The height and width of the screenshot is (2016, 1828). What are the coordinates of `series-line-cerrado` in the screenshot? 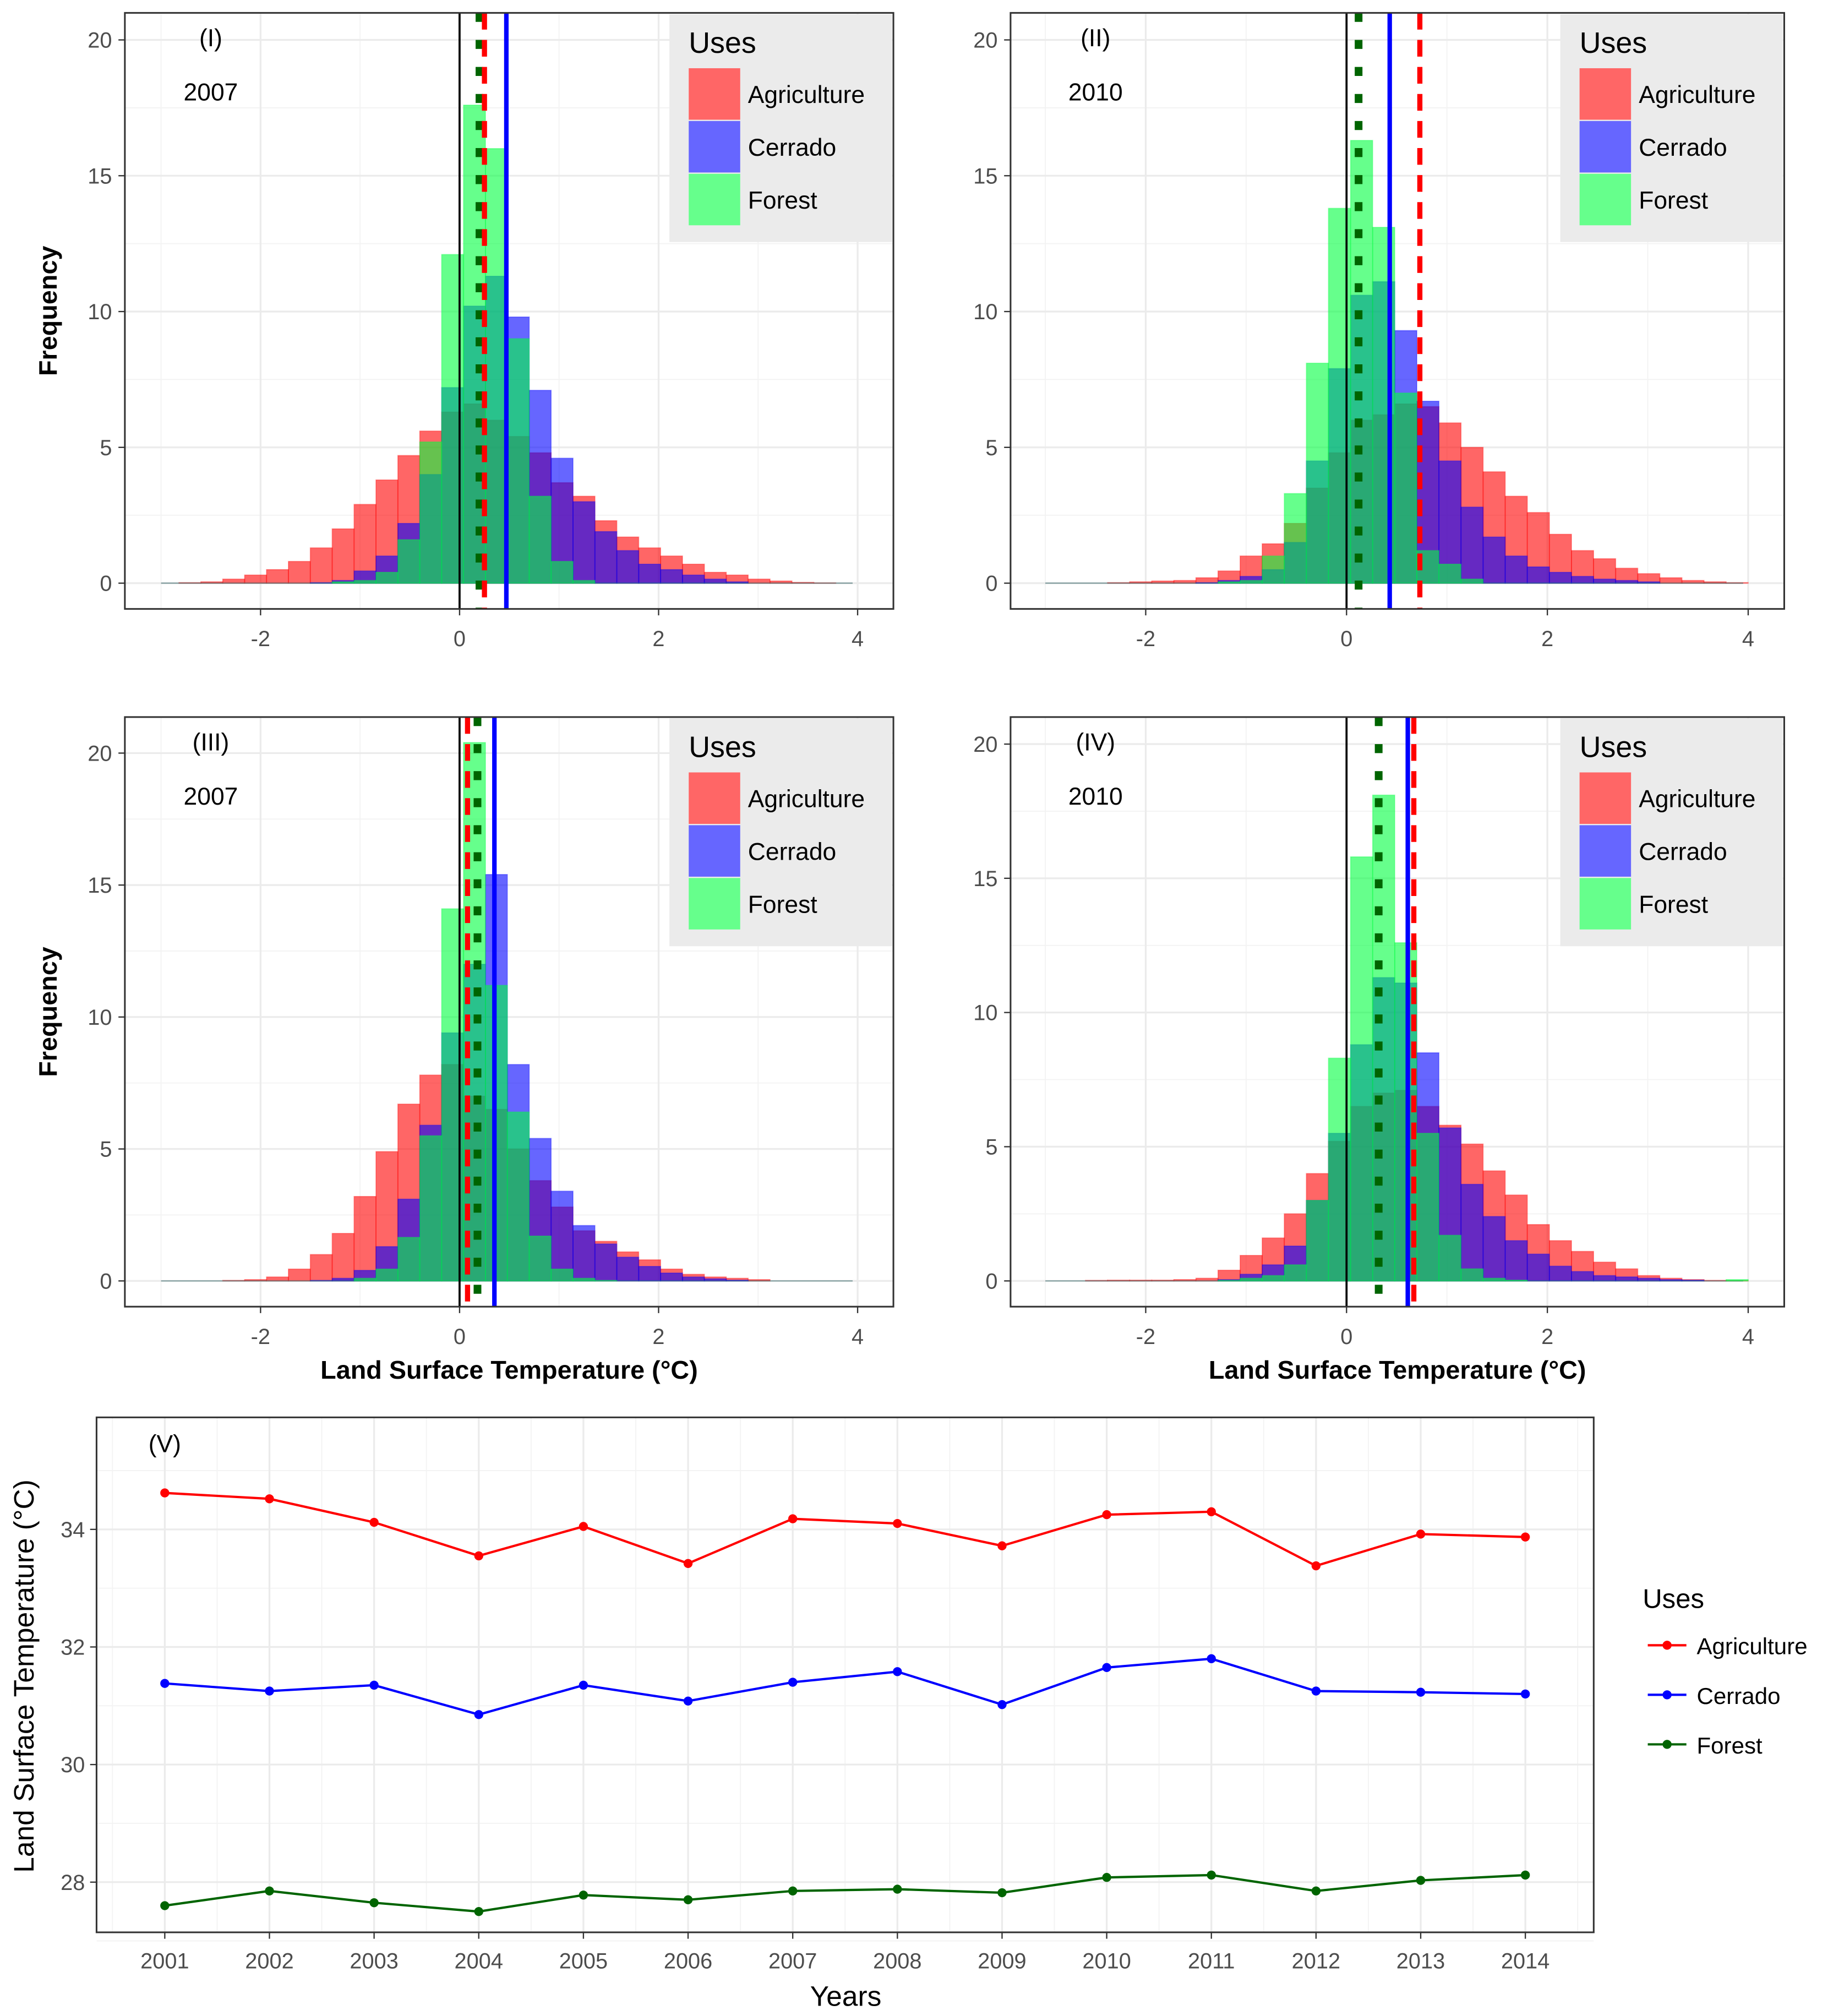 It's located at (846, 1687).